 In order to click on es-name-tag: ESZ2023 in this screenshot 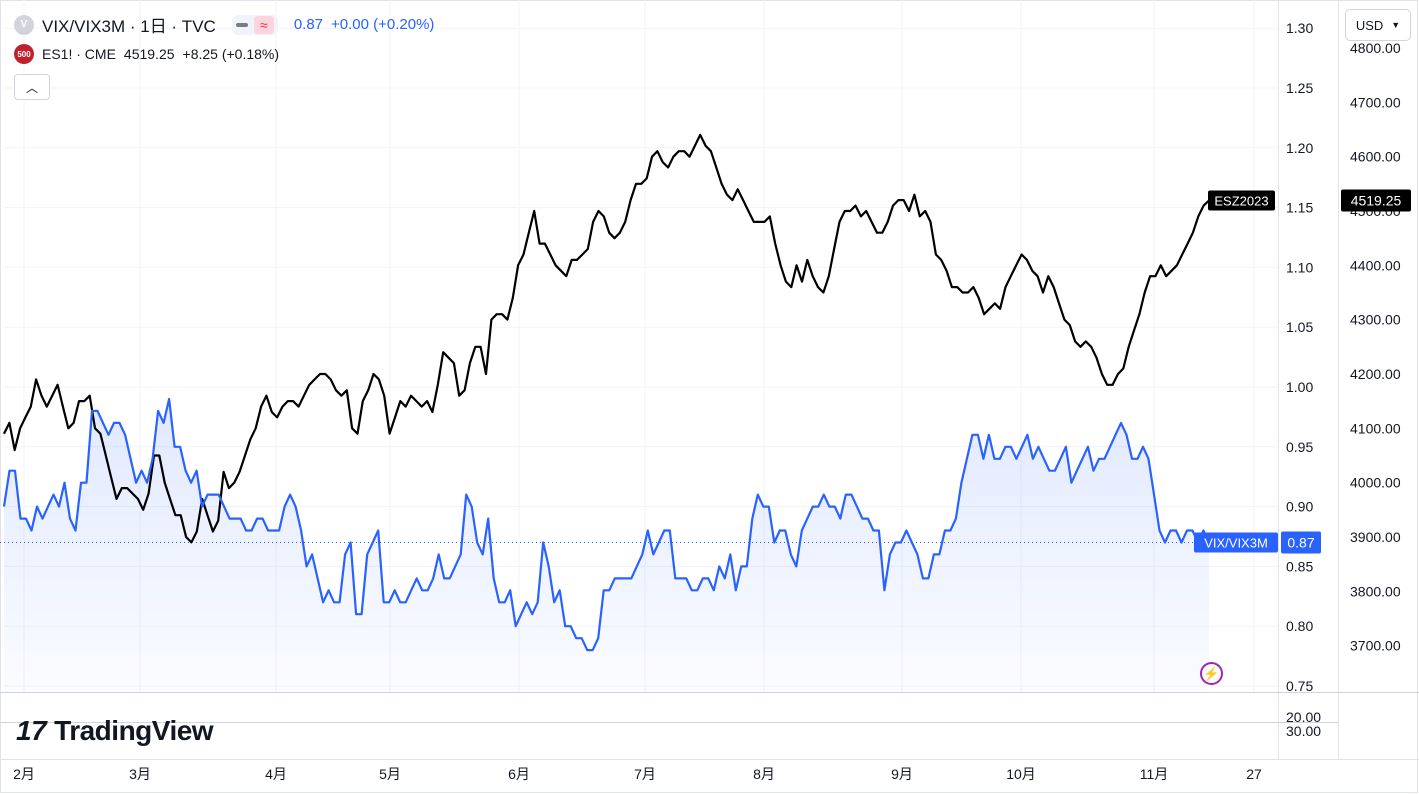, I will do `click(1241, 201)`.